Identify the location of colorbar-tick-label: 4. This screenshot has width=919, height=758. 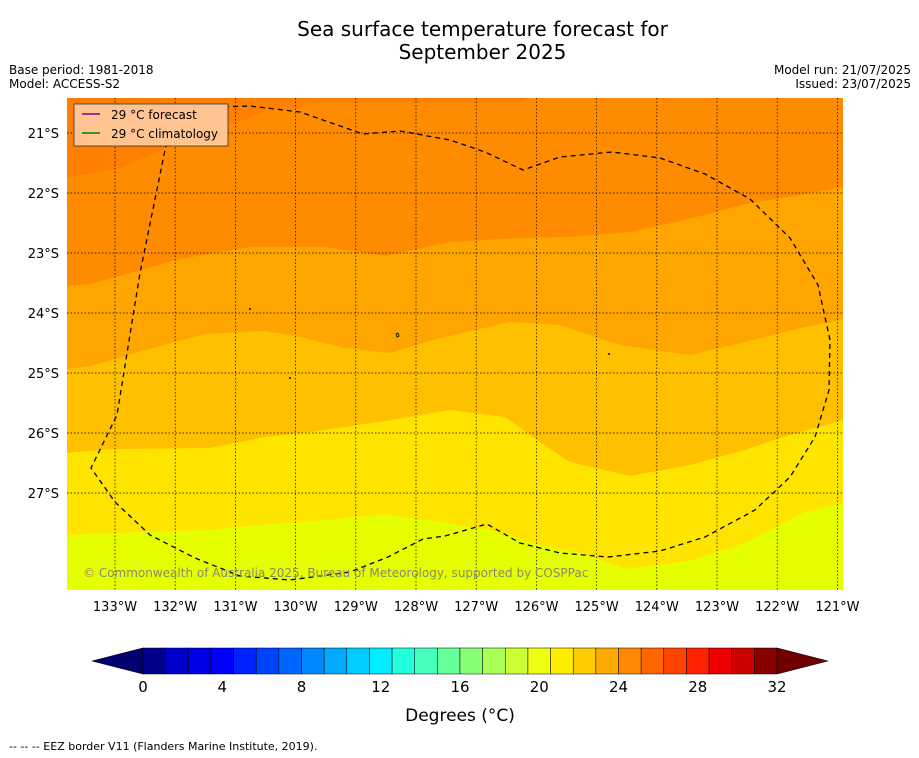
(222, 687).